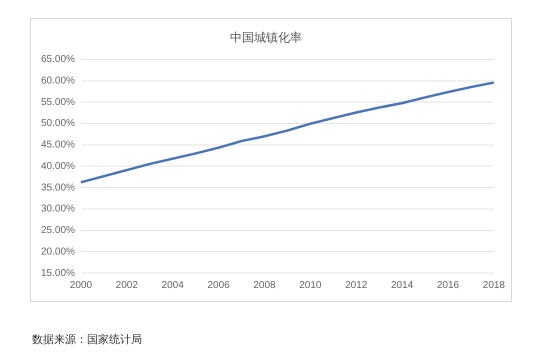  What do you see at coordinates (87, 339) in the screenshot?
I see `source-note: 数据来源：国家统计局` at bounding box center [87, 339].